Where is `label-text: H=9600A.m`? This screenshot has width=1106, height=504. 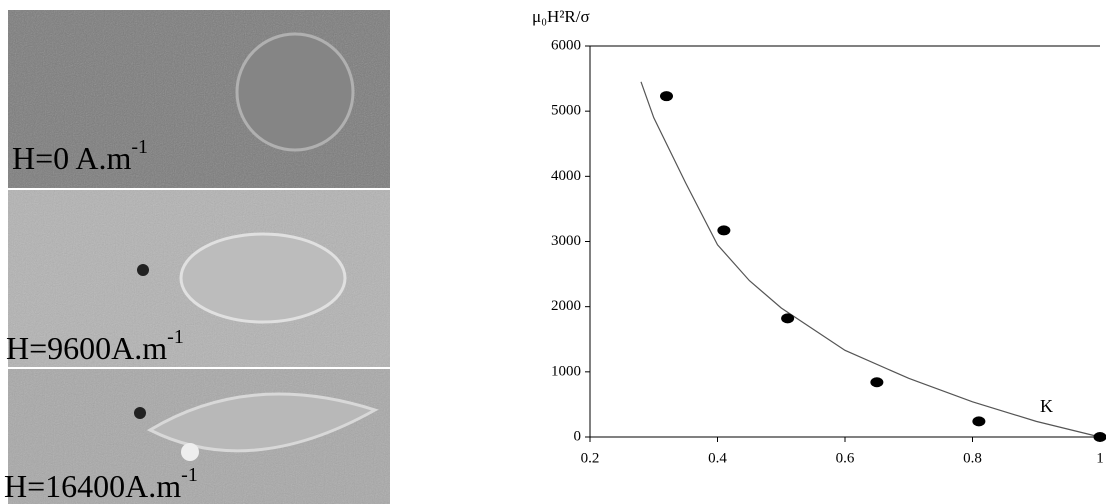 label-text: H=9600A.m is located at coordinates (86, 348).